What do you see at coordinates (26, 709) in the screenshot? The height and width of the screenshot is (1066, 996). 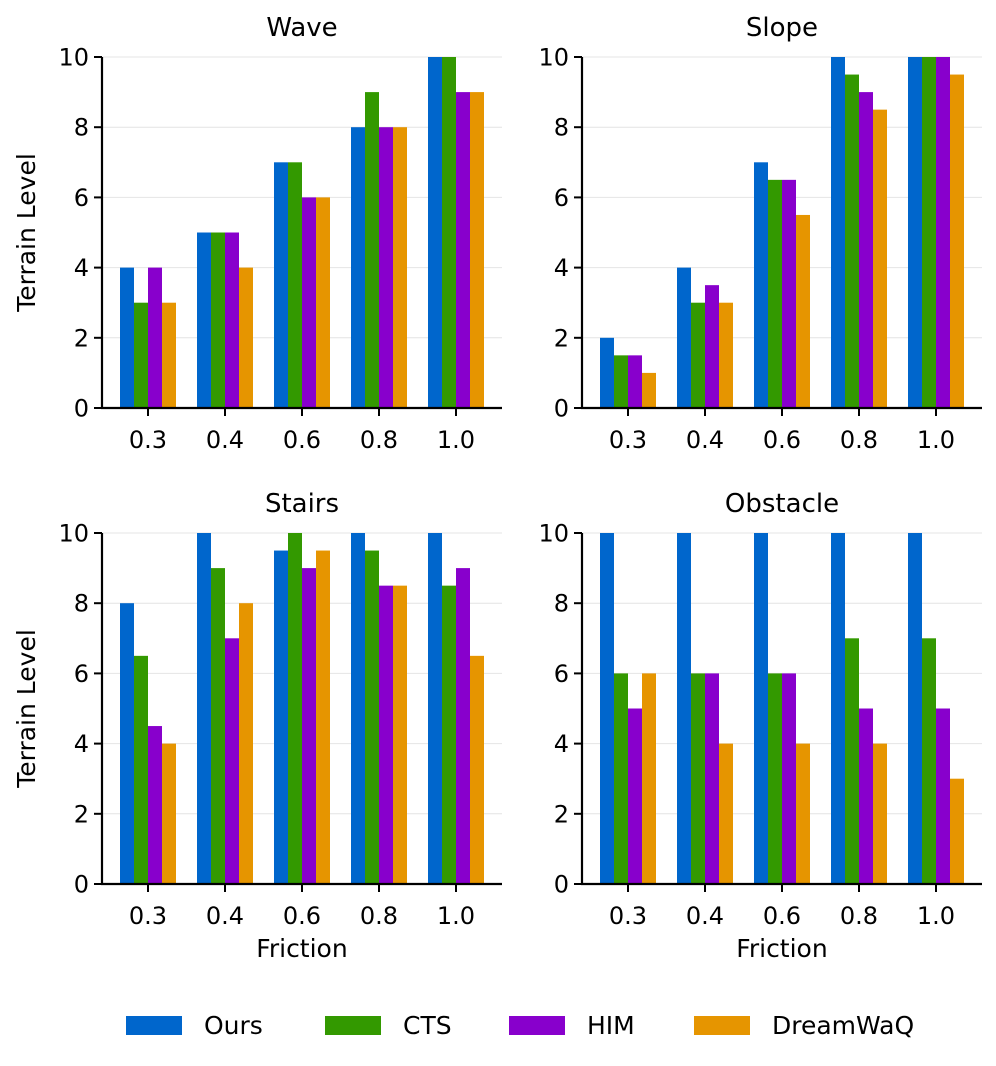 I see `y-axis-label: Terrain Level` at bounding box center [26, 709].